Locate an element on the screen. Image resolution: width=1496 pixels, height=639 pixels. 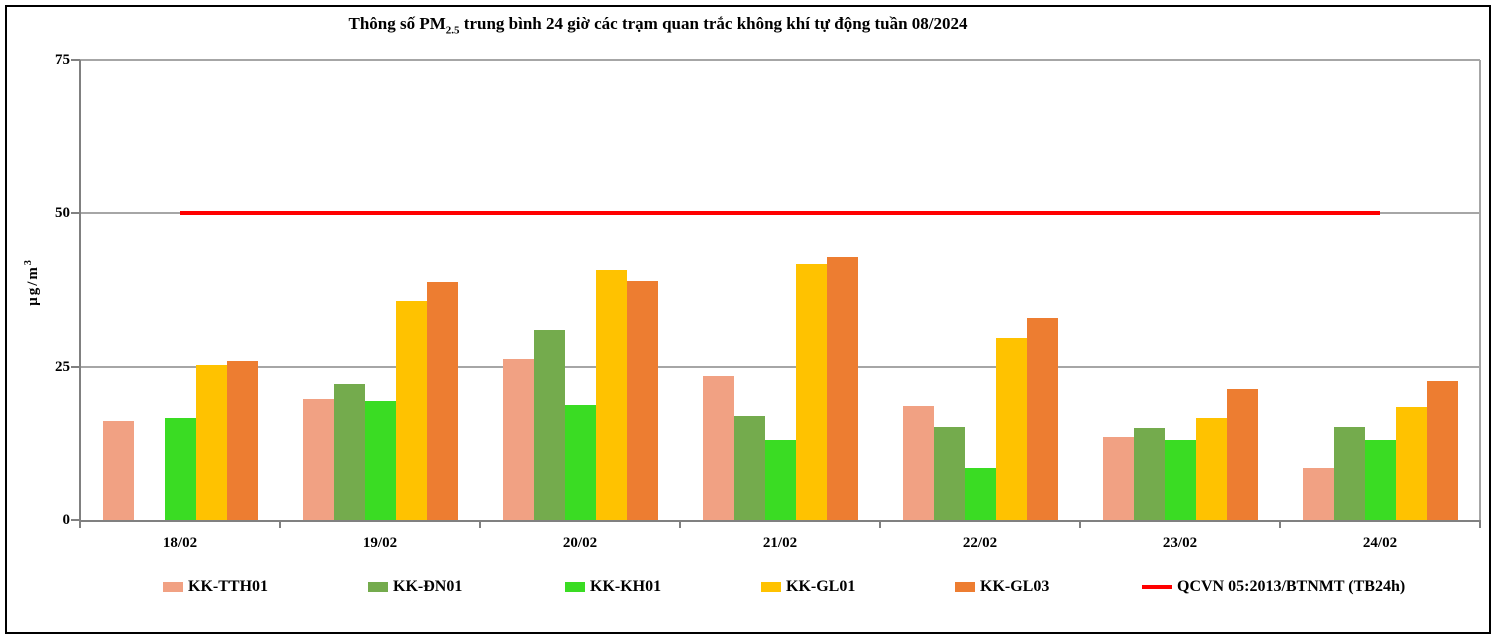
chart-title-pre: Thông số PM is located at coordinates (397, 23).